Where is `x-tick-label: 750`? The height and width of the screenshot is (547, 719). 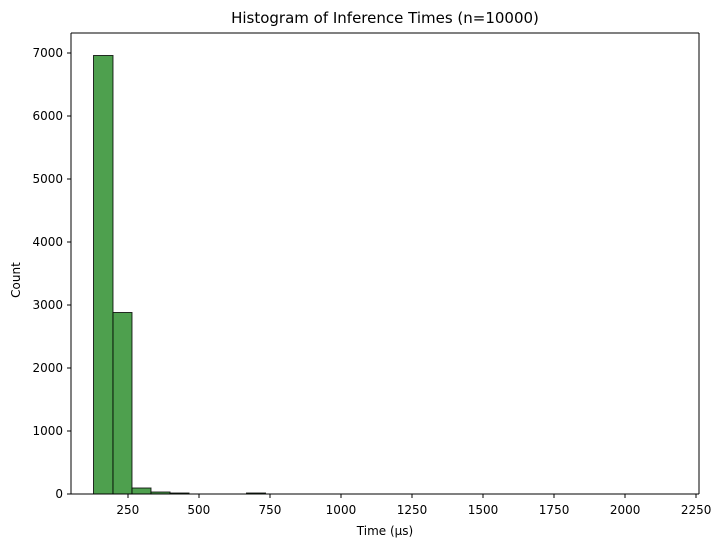 x-tick-label: 750 is located at coordinates (269, 510).